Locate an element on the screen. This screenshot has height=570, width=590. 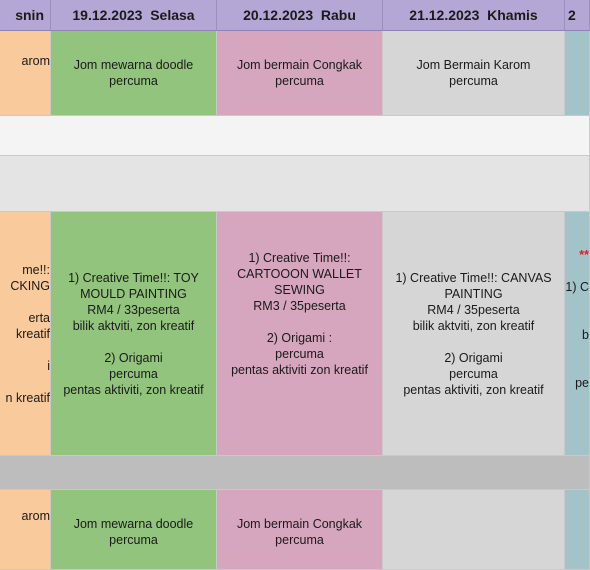
cell-r1-selasa: Jom mewarna doodle percuma is located at coordinates (134, 73).